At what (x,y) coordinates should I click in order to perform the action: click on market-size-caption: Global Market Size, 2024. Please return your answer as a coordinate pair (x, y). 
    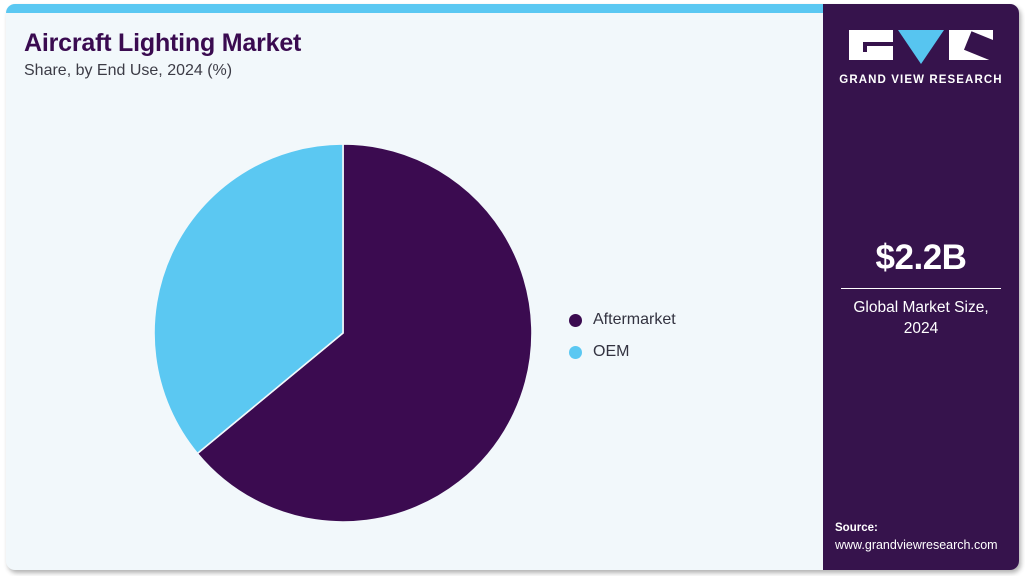
    Looking at the image, I should click on (921, 317).